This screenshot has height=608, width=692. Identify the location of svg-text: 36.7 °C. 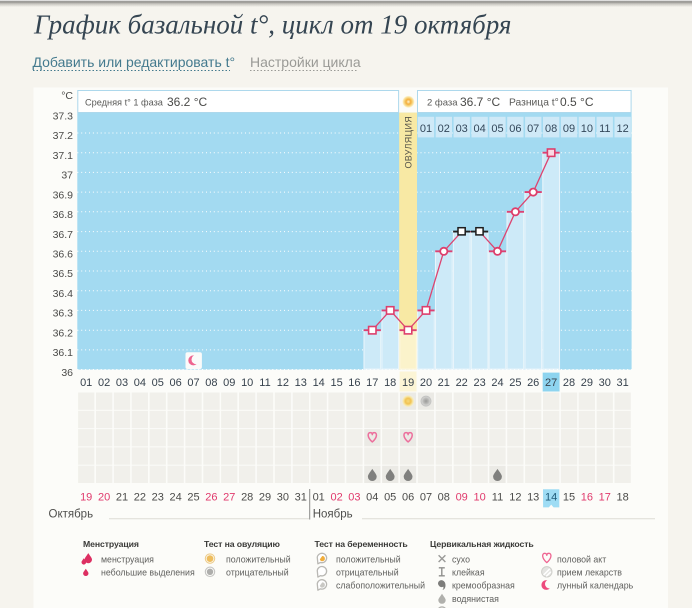
(480, 102).